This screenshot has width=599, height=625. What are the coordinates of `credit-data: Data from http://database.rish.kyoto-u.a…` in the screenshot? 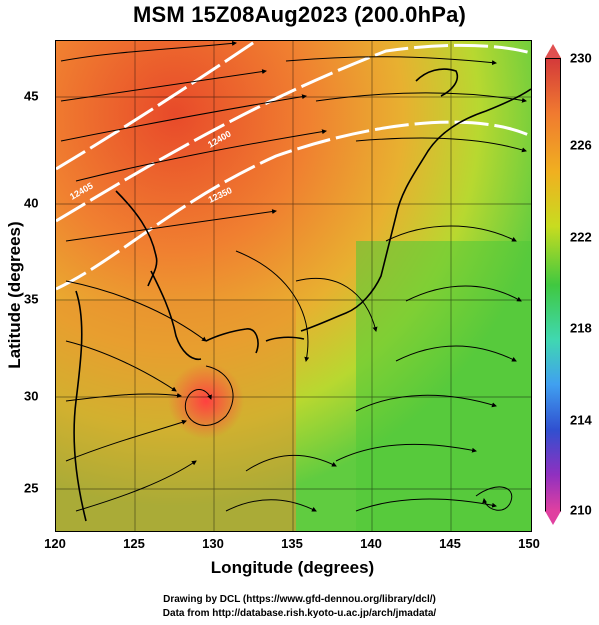 It's located at (299, 613).